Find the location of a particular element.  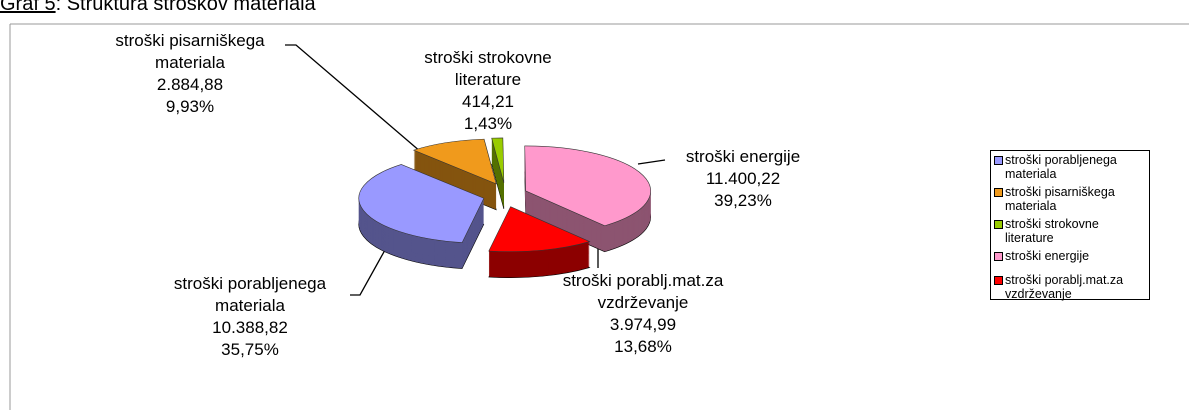

label-value: 10.388,82 is located at coordinates (250, 327).